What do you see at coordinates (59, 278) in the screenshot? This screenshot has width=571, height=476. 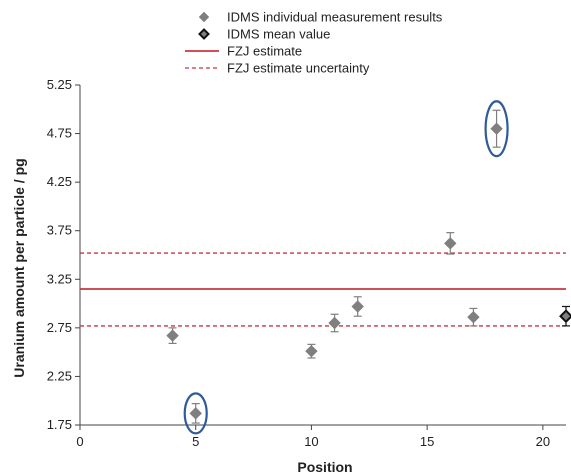 I see `y-tick-label: 3.25` at bounding box center [59, 278].